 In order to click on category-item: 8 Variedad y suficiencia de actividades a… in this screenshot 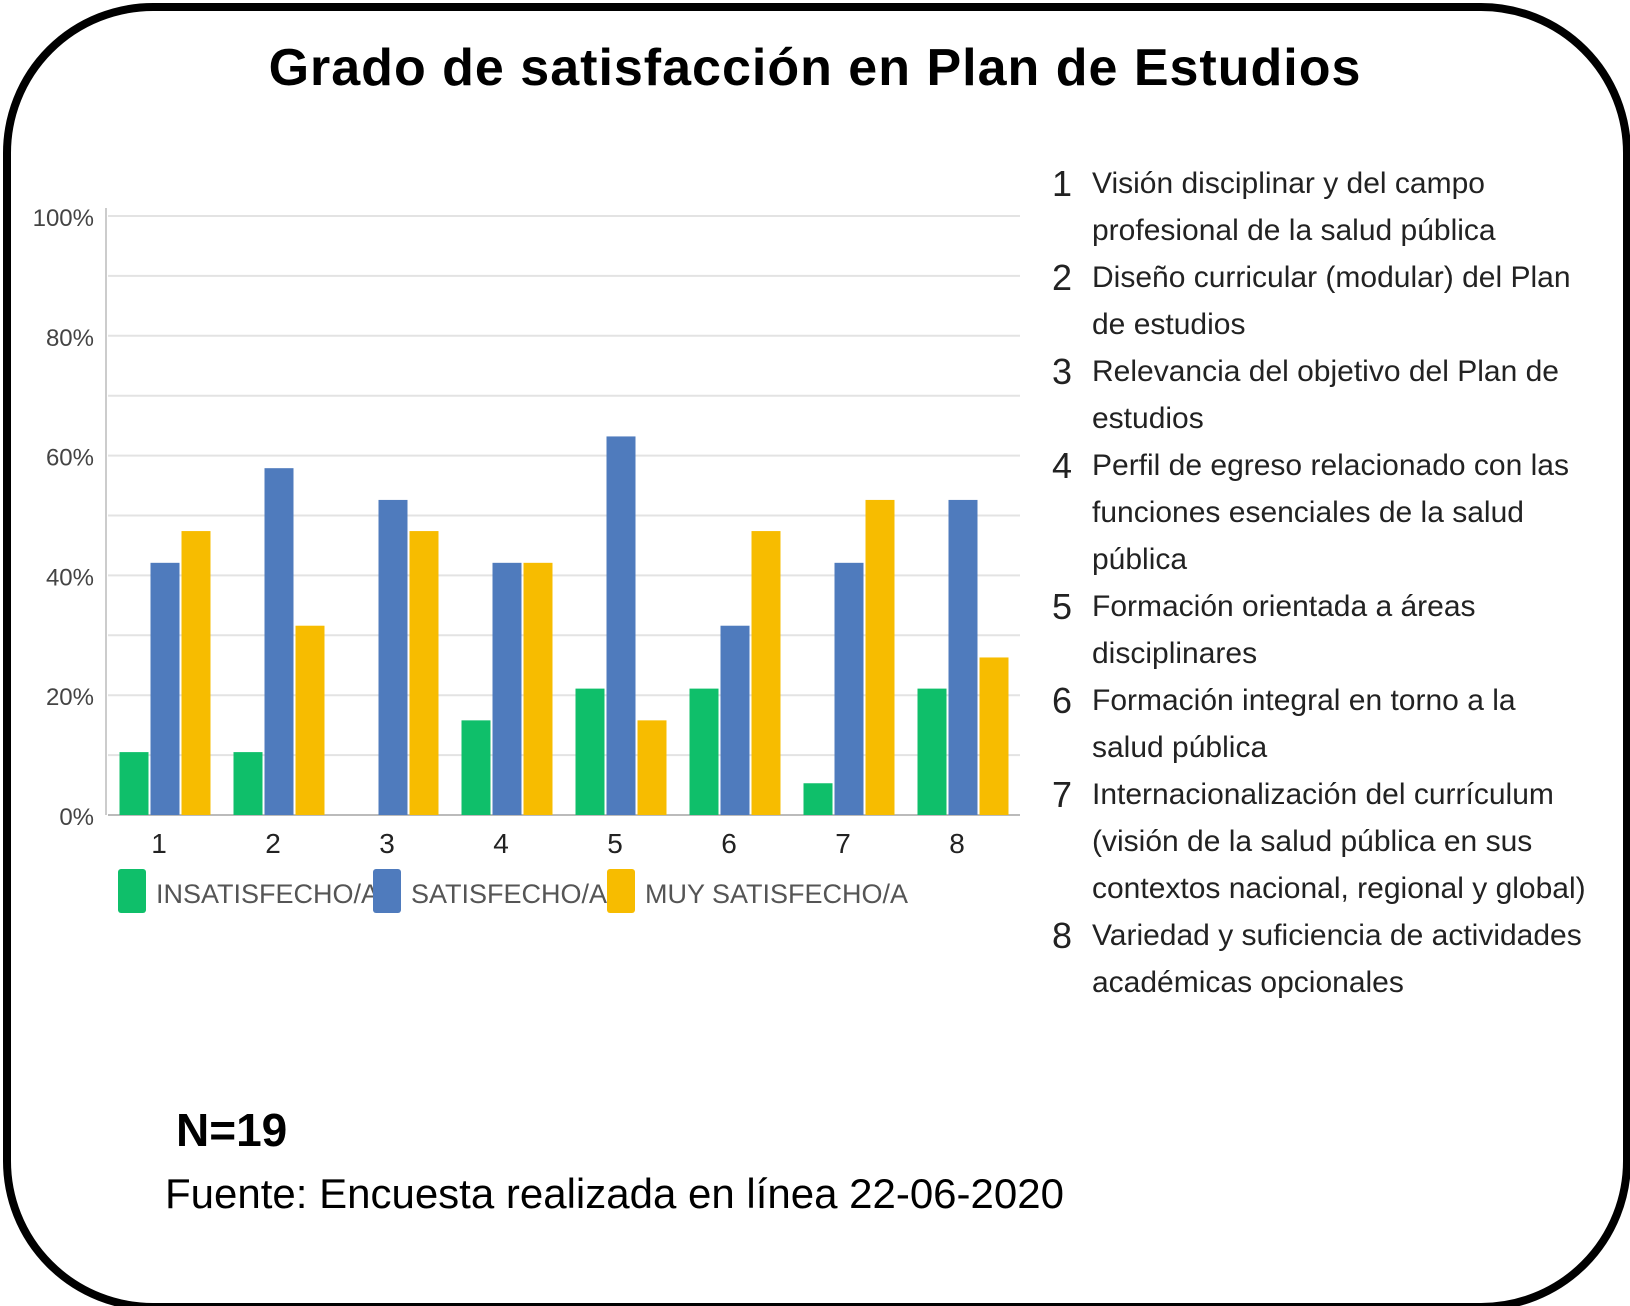, I will do `click(1322, 959)`.